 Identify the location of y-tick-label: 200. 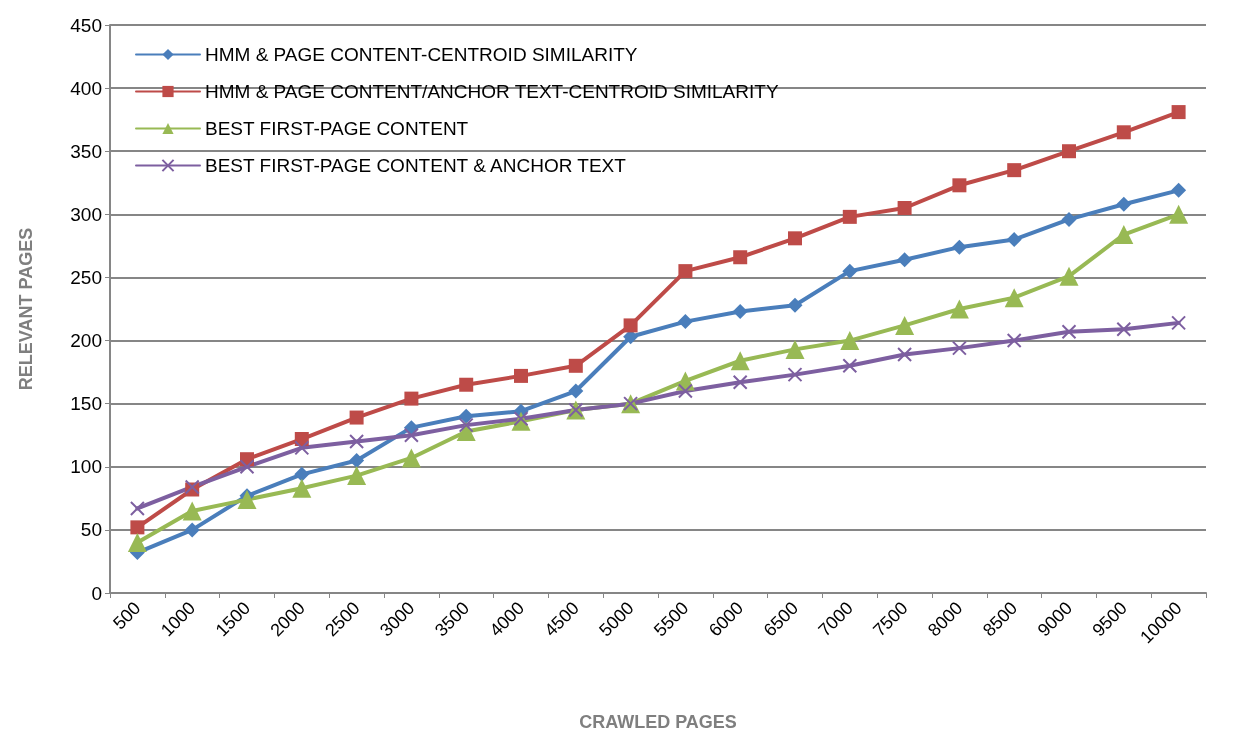
(86, 341).